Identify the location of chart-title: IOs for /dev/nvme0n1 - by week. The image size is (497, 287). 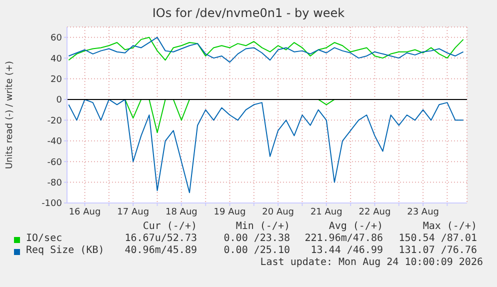
(248, 13).